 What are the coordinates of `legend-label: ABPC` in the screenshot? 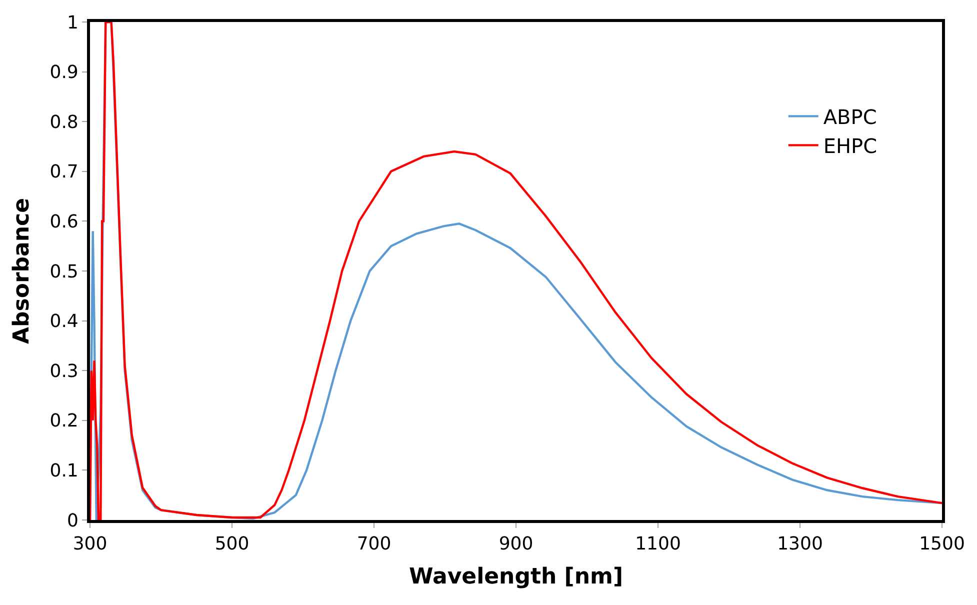 It's located at (850, 117).